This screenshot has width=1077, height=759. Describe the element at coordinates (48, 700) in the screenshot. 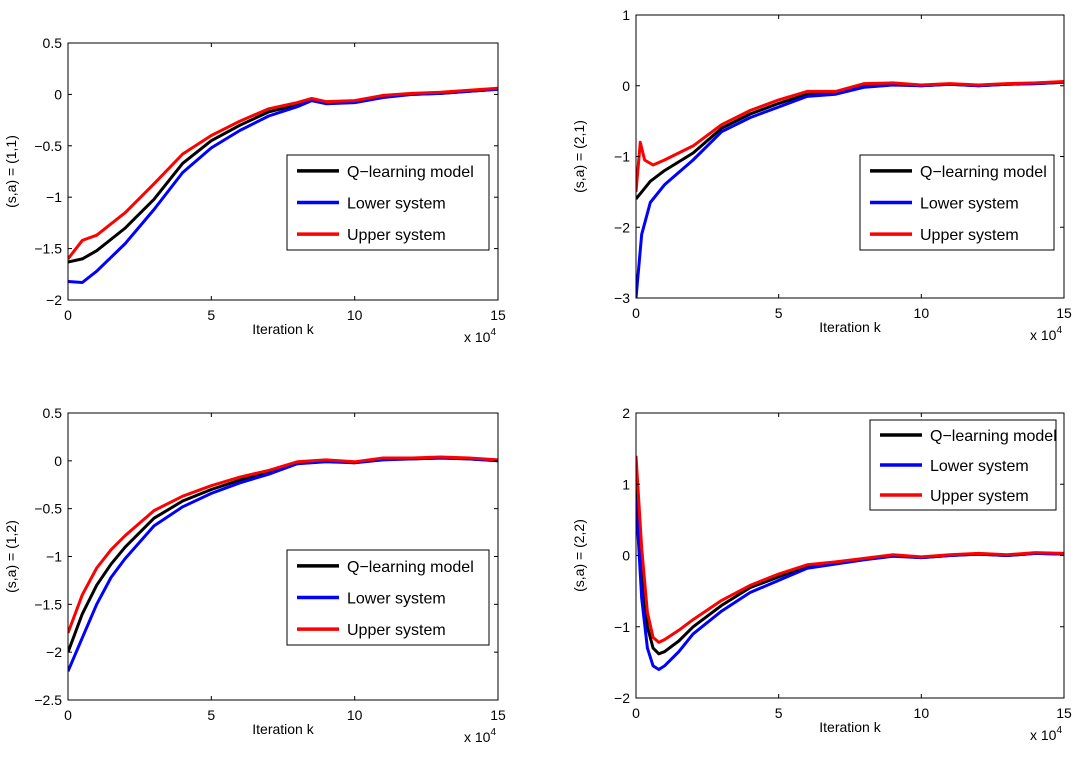

I see `y-tick-label: −2.5` at that location.